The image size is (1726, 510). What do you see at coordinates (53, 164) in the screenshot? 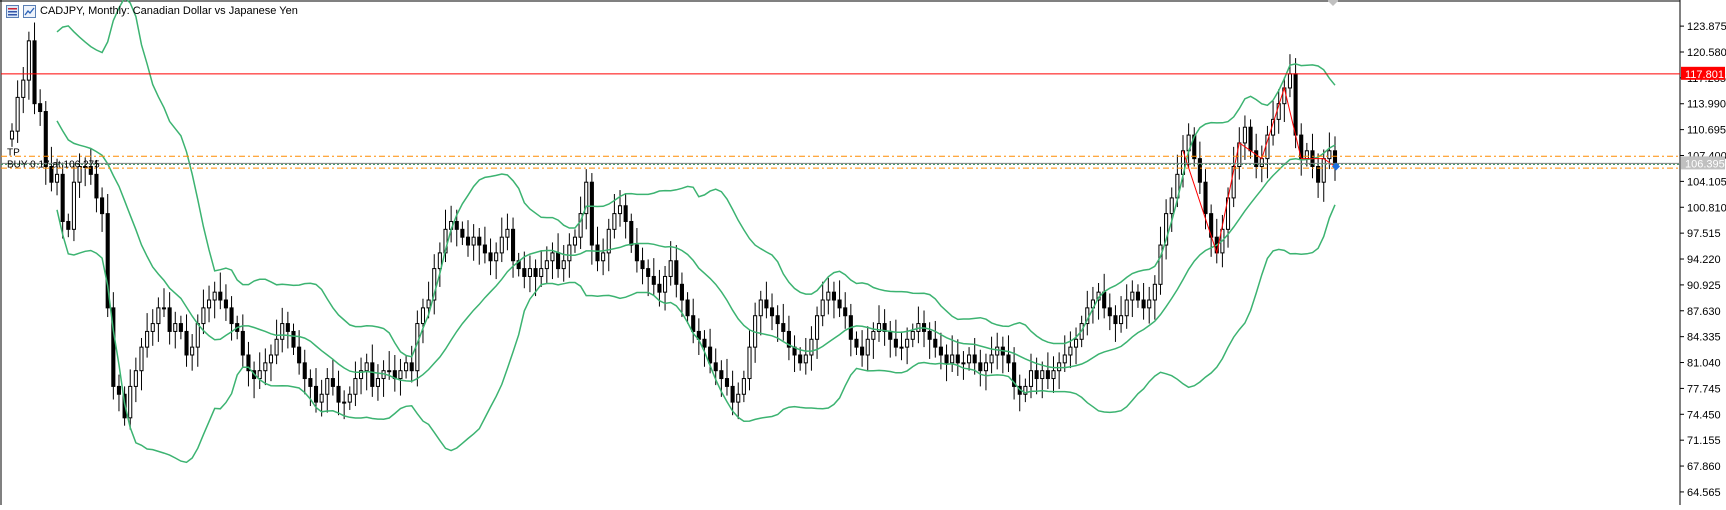
I see `entry-label: BUY 0.17 at 106.275` at bounding box center [53, 164].